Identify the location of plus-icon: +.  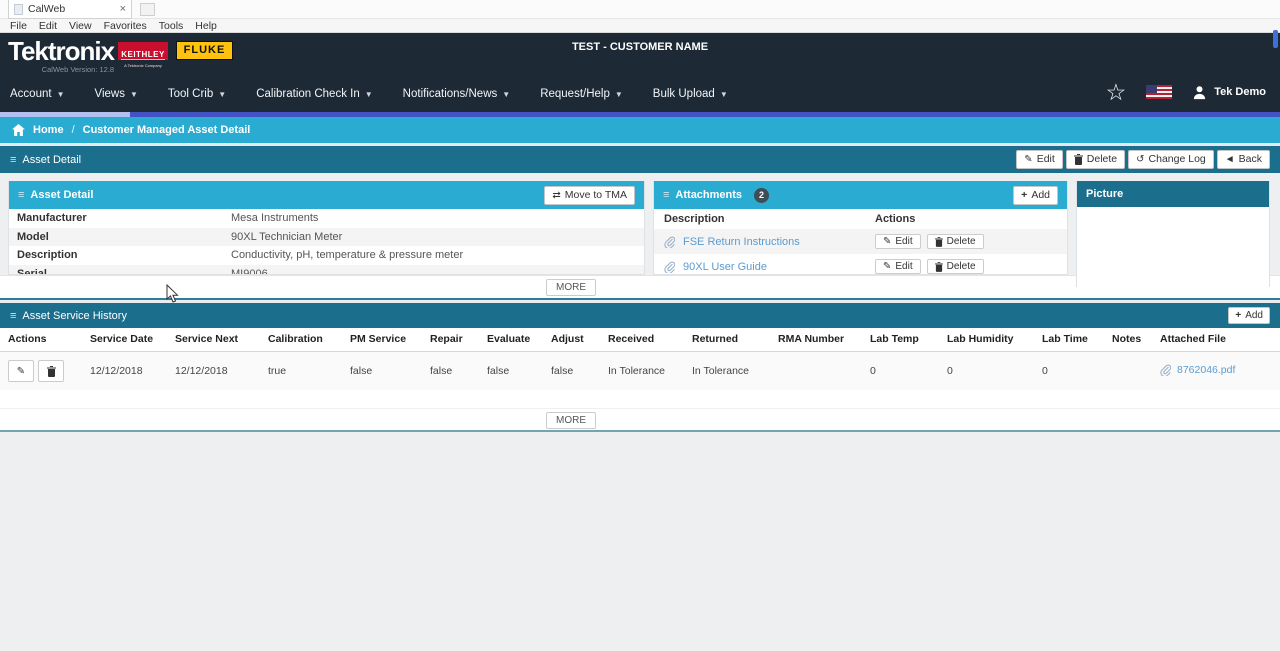
(1238, 315).